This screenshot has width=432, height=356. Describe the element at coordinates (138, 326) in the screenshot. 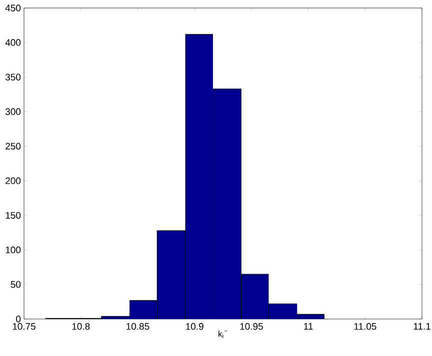

I see `x-tick-label: 10.85` at that location.